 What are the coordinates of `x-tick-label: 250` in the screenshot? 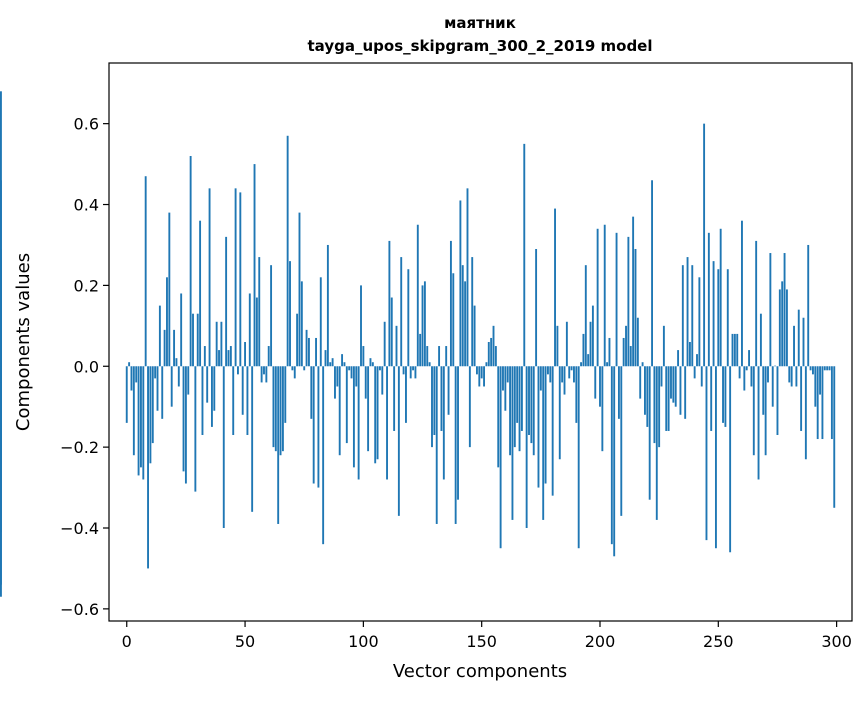 It's located at (718, 641).